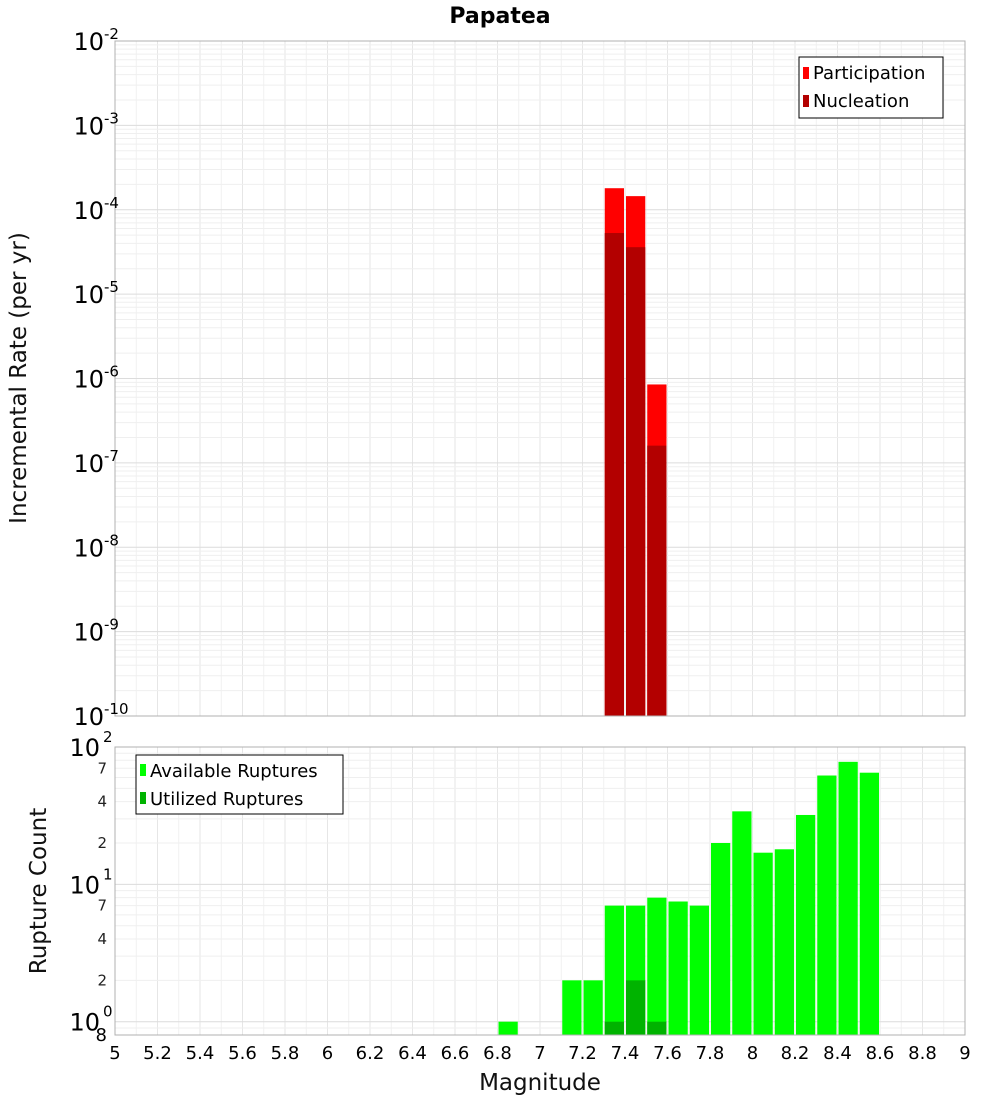 Image resolution: width=1000 pixels, height=1100 pixels. I want to click on x-axis-title: Magnitude, so click(540, 1083).